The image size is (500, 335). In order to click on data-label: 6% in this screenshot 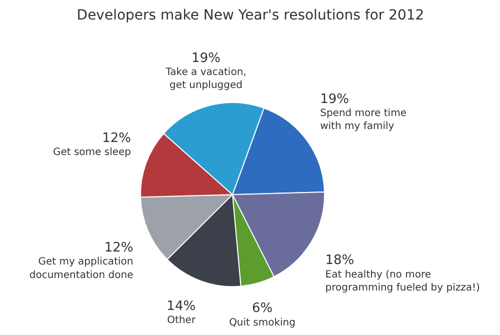, I will do `click(262, 308)`.